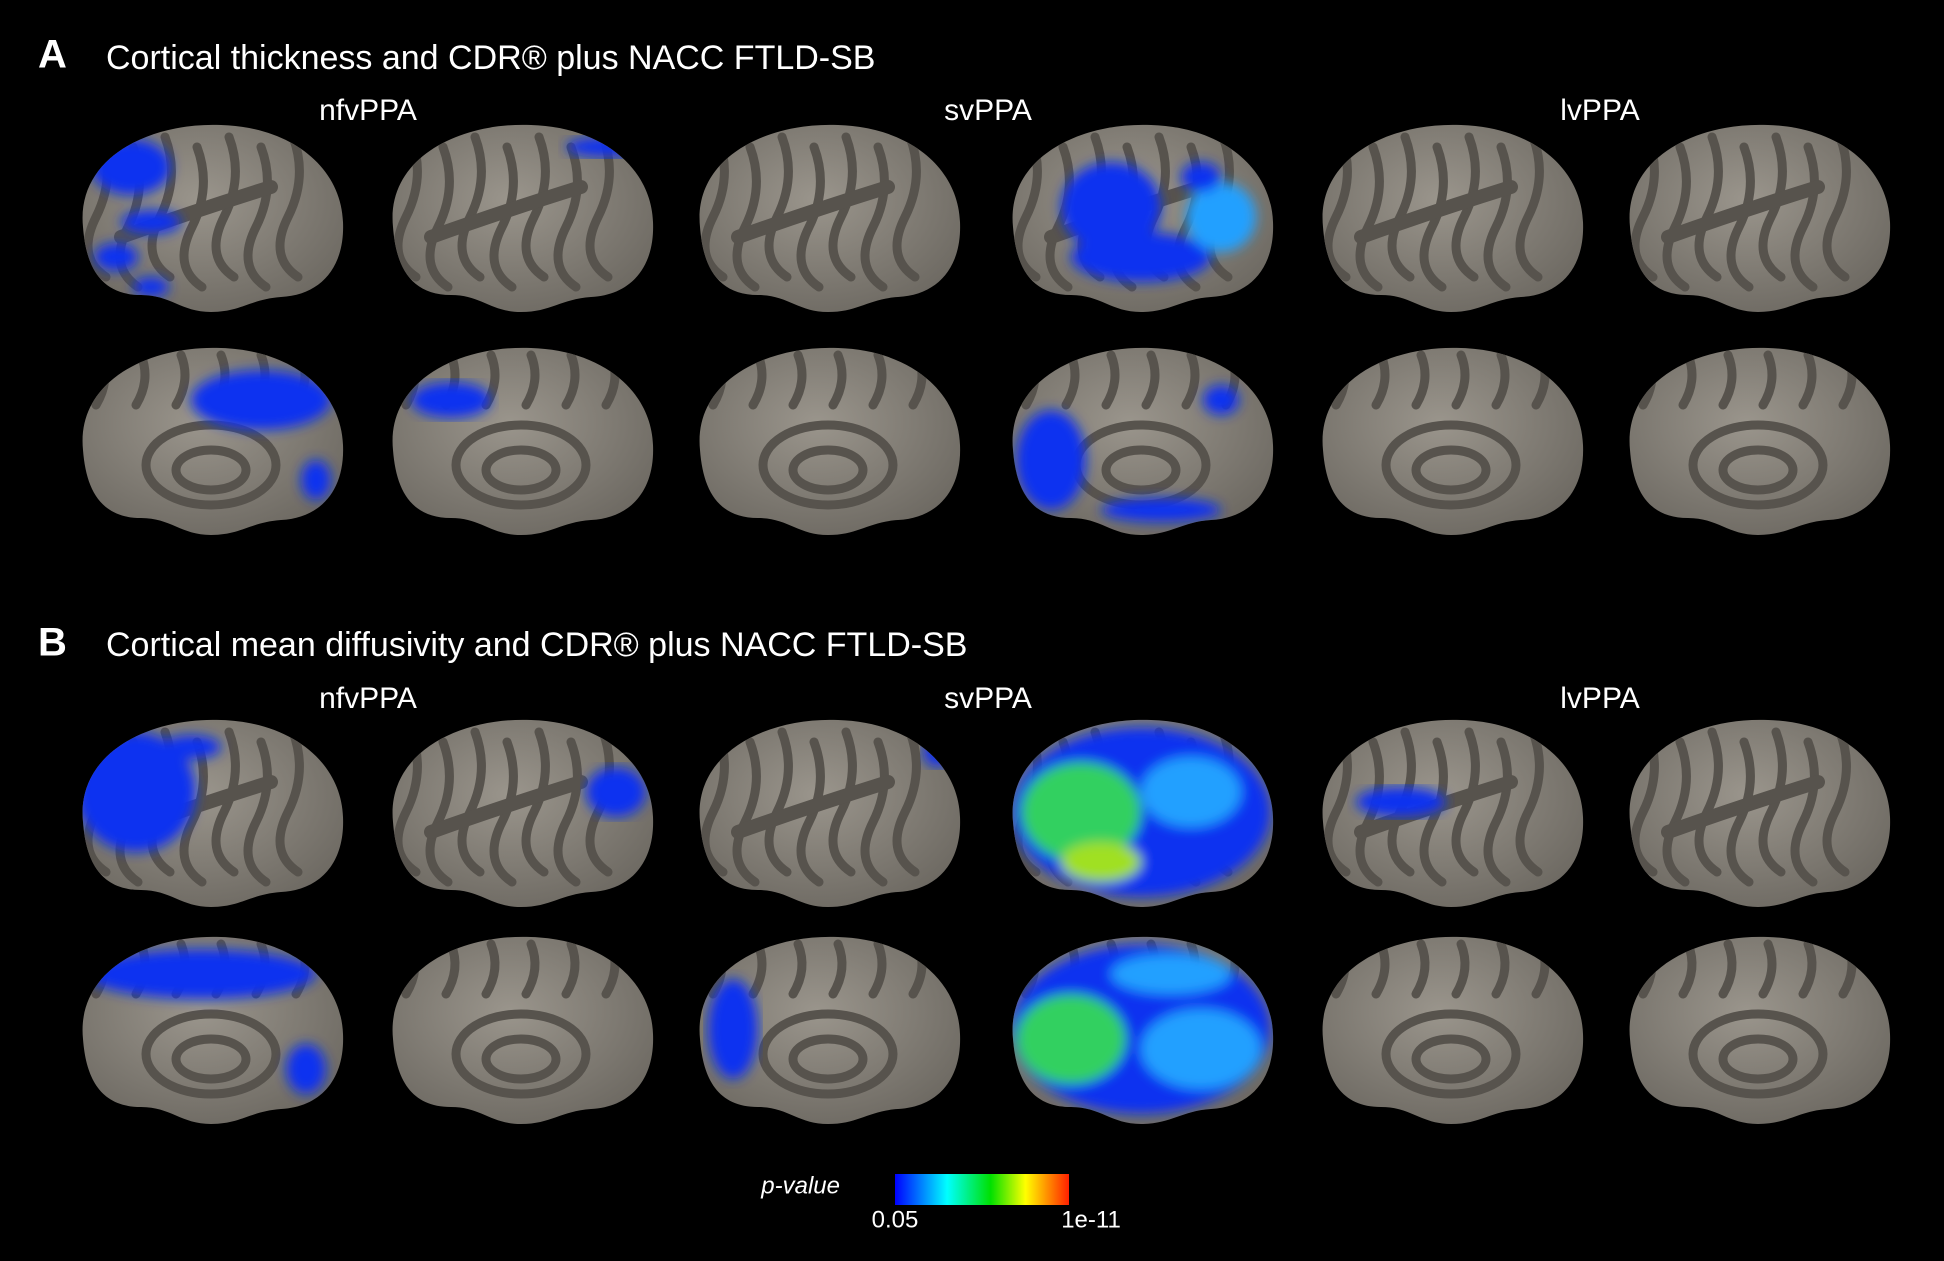  What do you see at coordinates (800, 1185) in the screenshot?
I see `colorbar-label: p-value` at bounding box center [800, 1185].